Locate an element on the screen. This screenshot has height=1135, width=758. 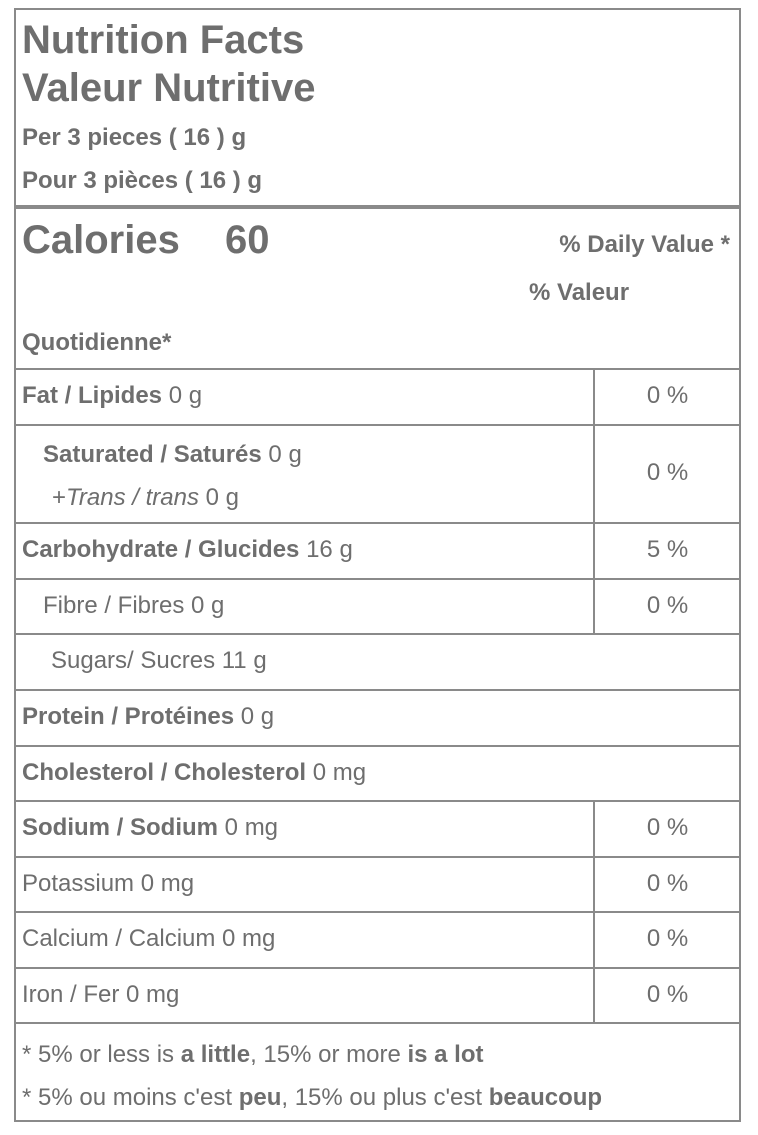
calories-label: Calories is located at coordinates (101, 240).